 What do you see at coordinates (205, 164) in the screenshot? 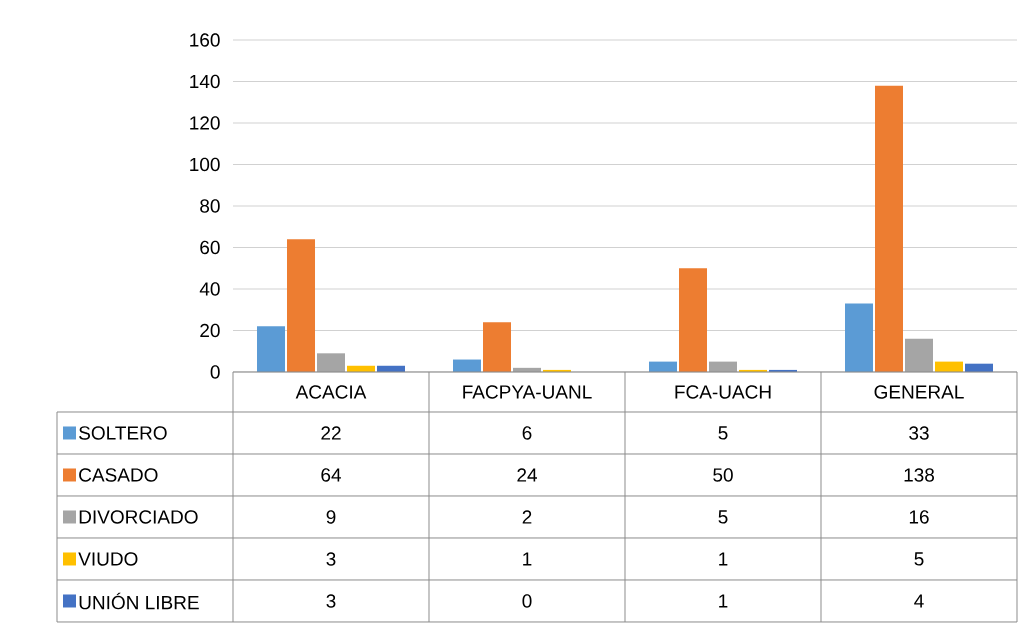
I see `y-tick-label: 100` at bounding box center [205, 164].